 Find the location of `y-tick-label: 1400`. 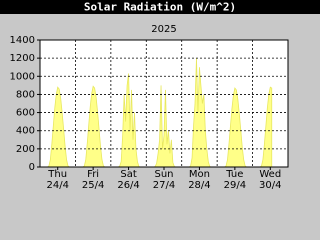

y-tick-label: 1400 is located at coordinates (22, 40).